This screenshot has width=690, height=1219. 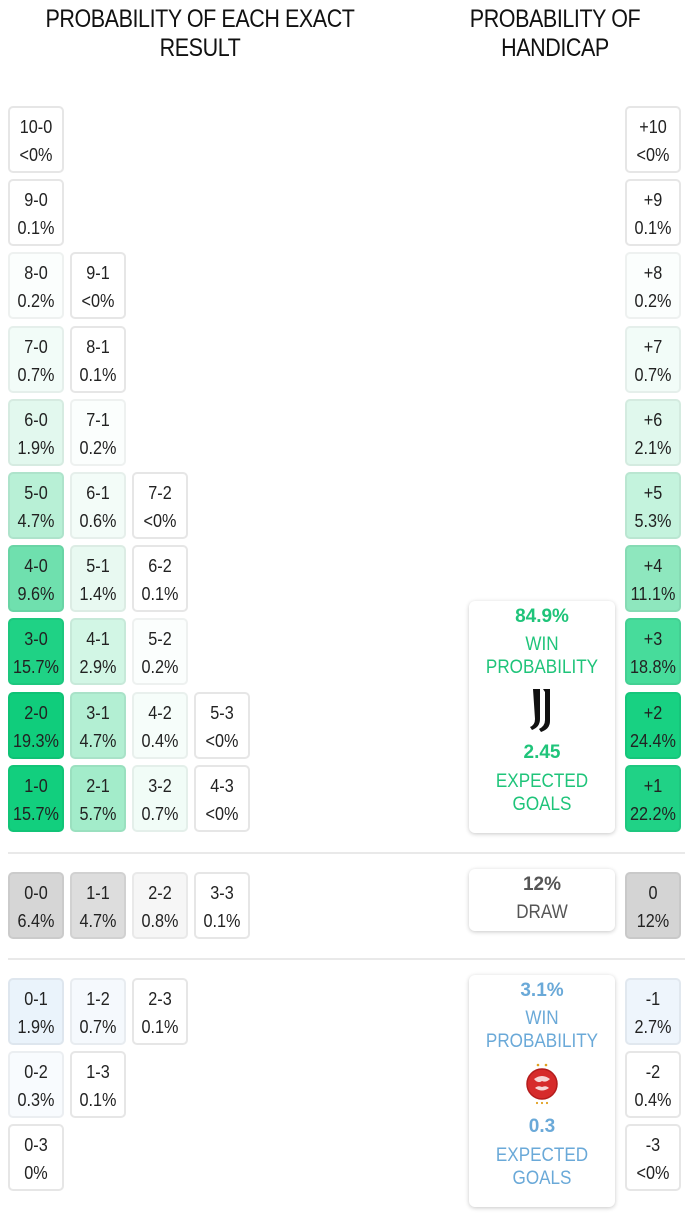 I want to click on handicap-cell-home: +3 18.8%, so click(x=653, y=651).